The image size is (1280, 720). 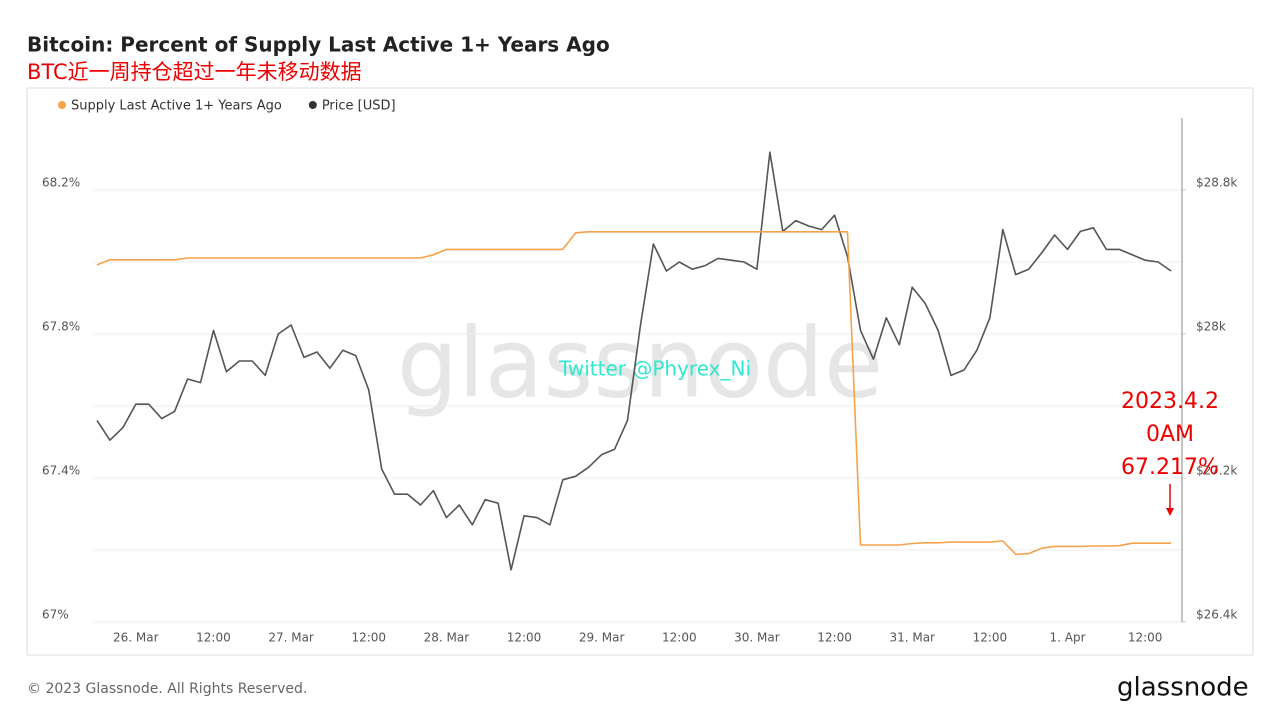 I want to click on y-tick-label: 68.2%, so click(x=61, y=183).